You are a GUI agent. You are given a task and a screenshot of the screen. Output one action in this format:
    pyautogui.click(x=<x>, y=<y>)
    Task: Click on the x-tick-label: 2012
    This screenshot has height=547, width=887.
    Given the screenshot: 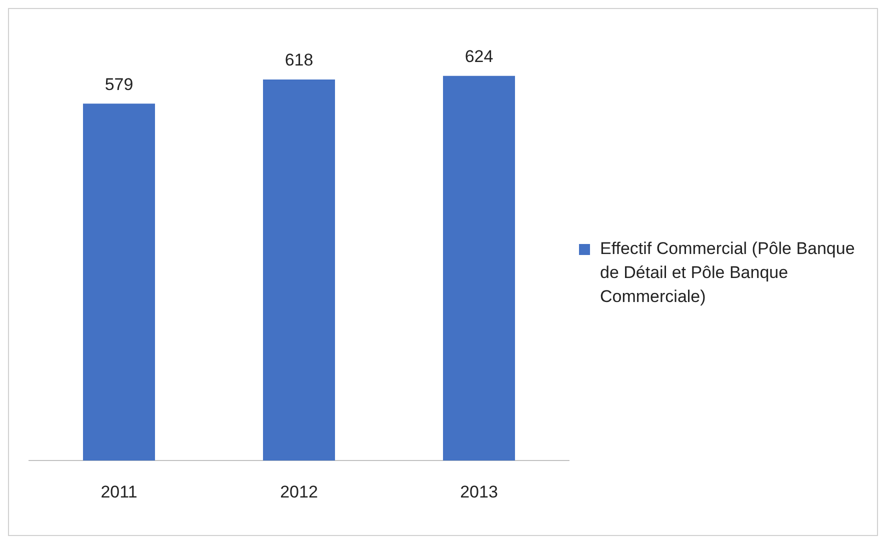 What is the action you would take?
    pyautogui.click(x=299, y=492)
    